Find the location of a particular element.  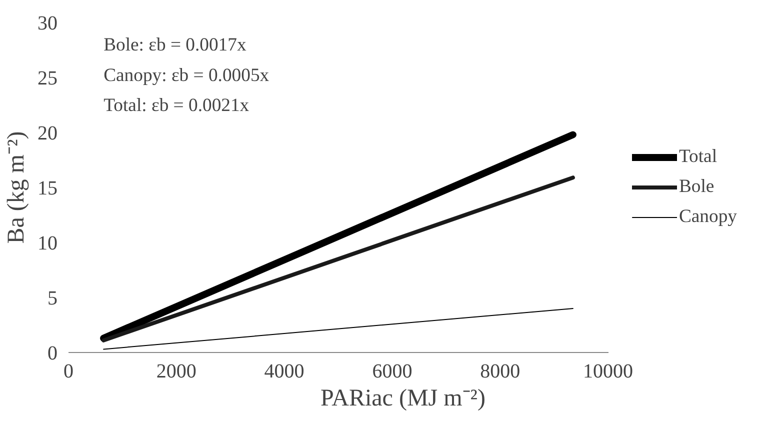

x-axis-title: PARiac (MJ m⁻²) is located at coordinates (403, 399).